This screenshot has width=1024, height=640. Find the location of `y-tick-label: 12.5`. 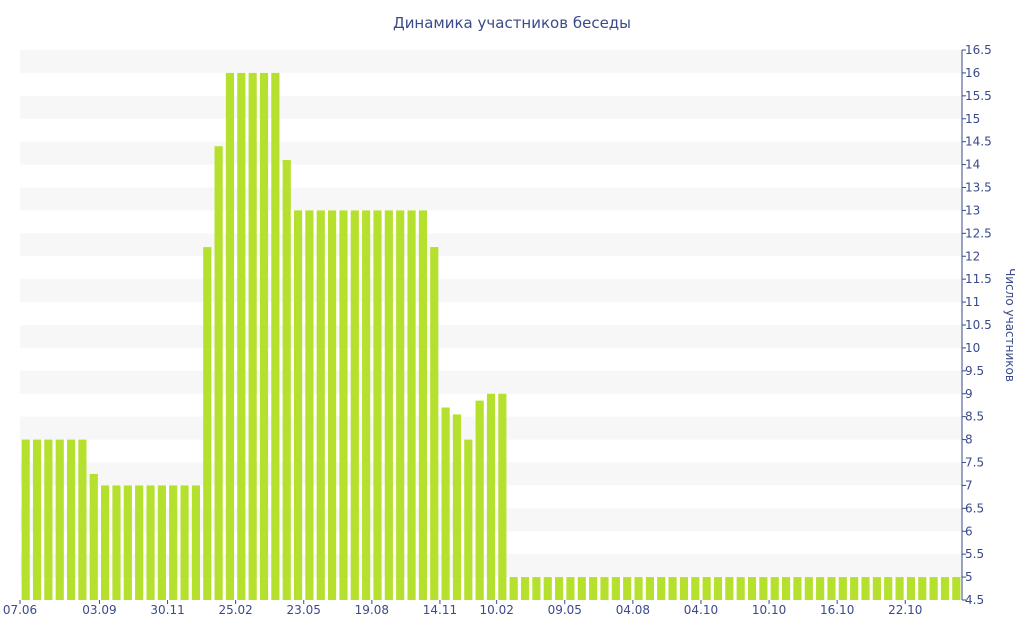

y-tick-label: 12.5 is located at coordinates (978, 233).